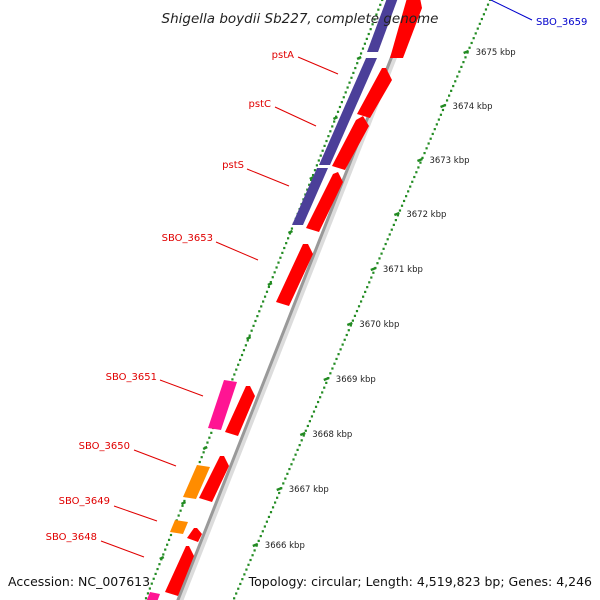 The height and width of the screenshot is (600, 600). Describe the element at coordinates (496, 53) in the screenshot. I see `tick-label: 3675 kbp` at that location.